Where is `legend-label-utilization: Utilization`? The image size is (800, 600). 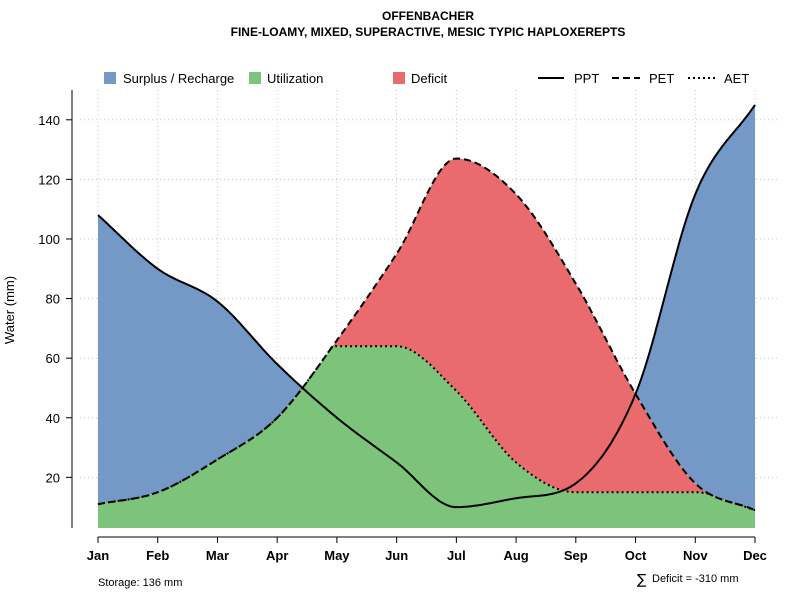 legend-label-utilization: Utilization is located at coordinates (295, 78).